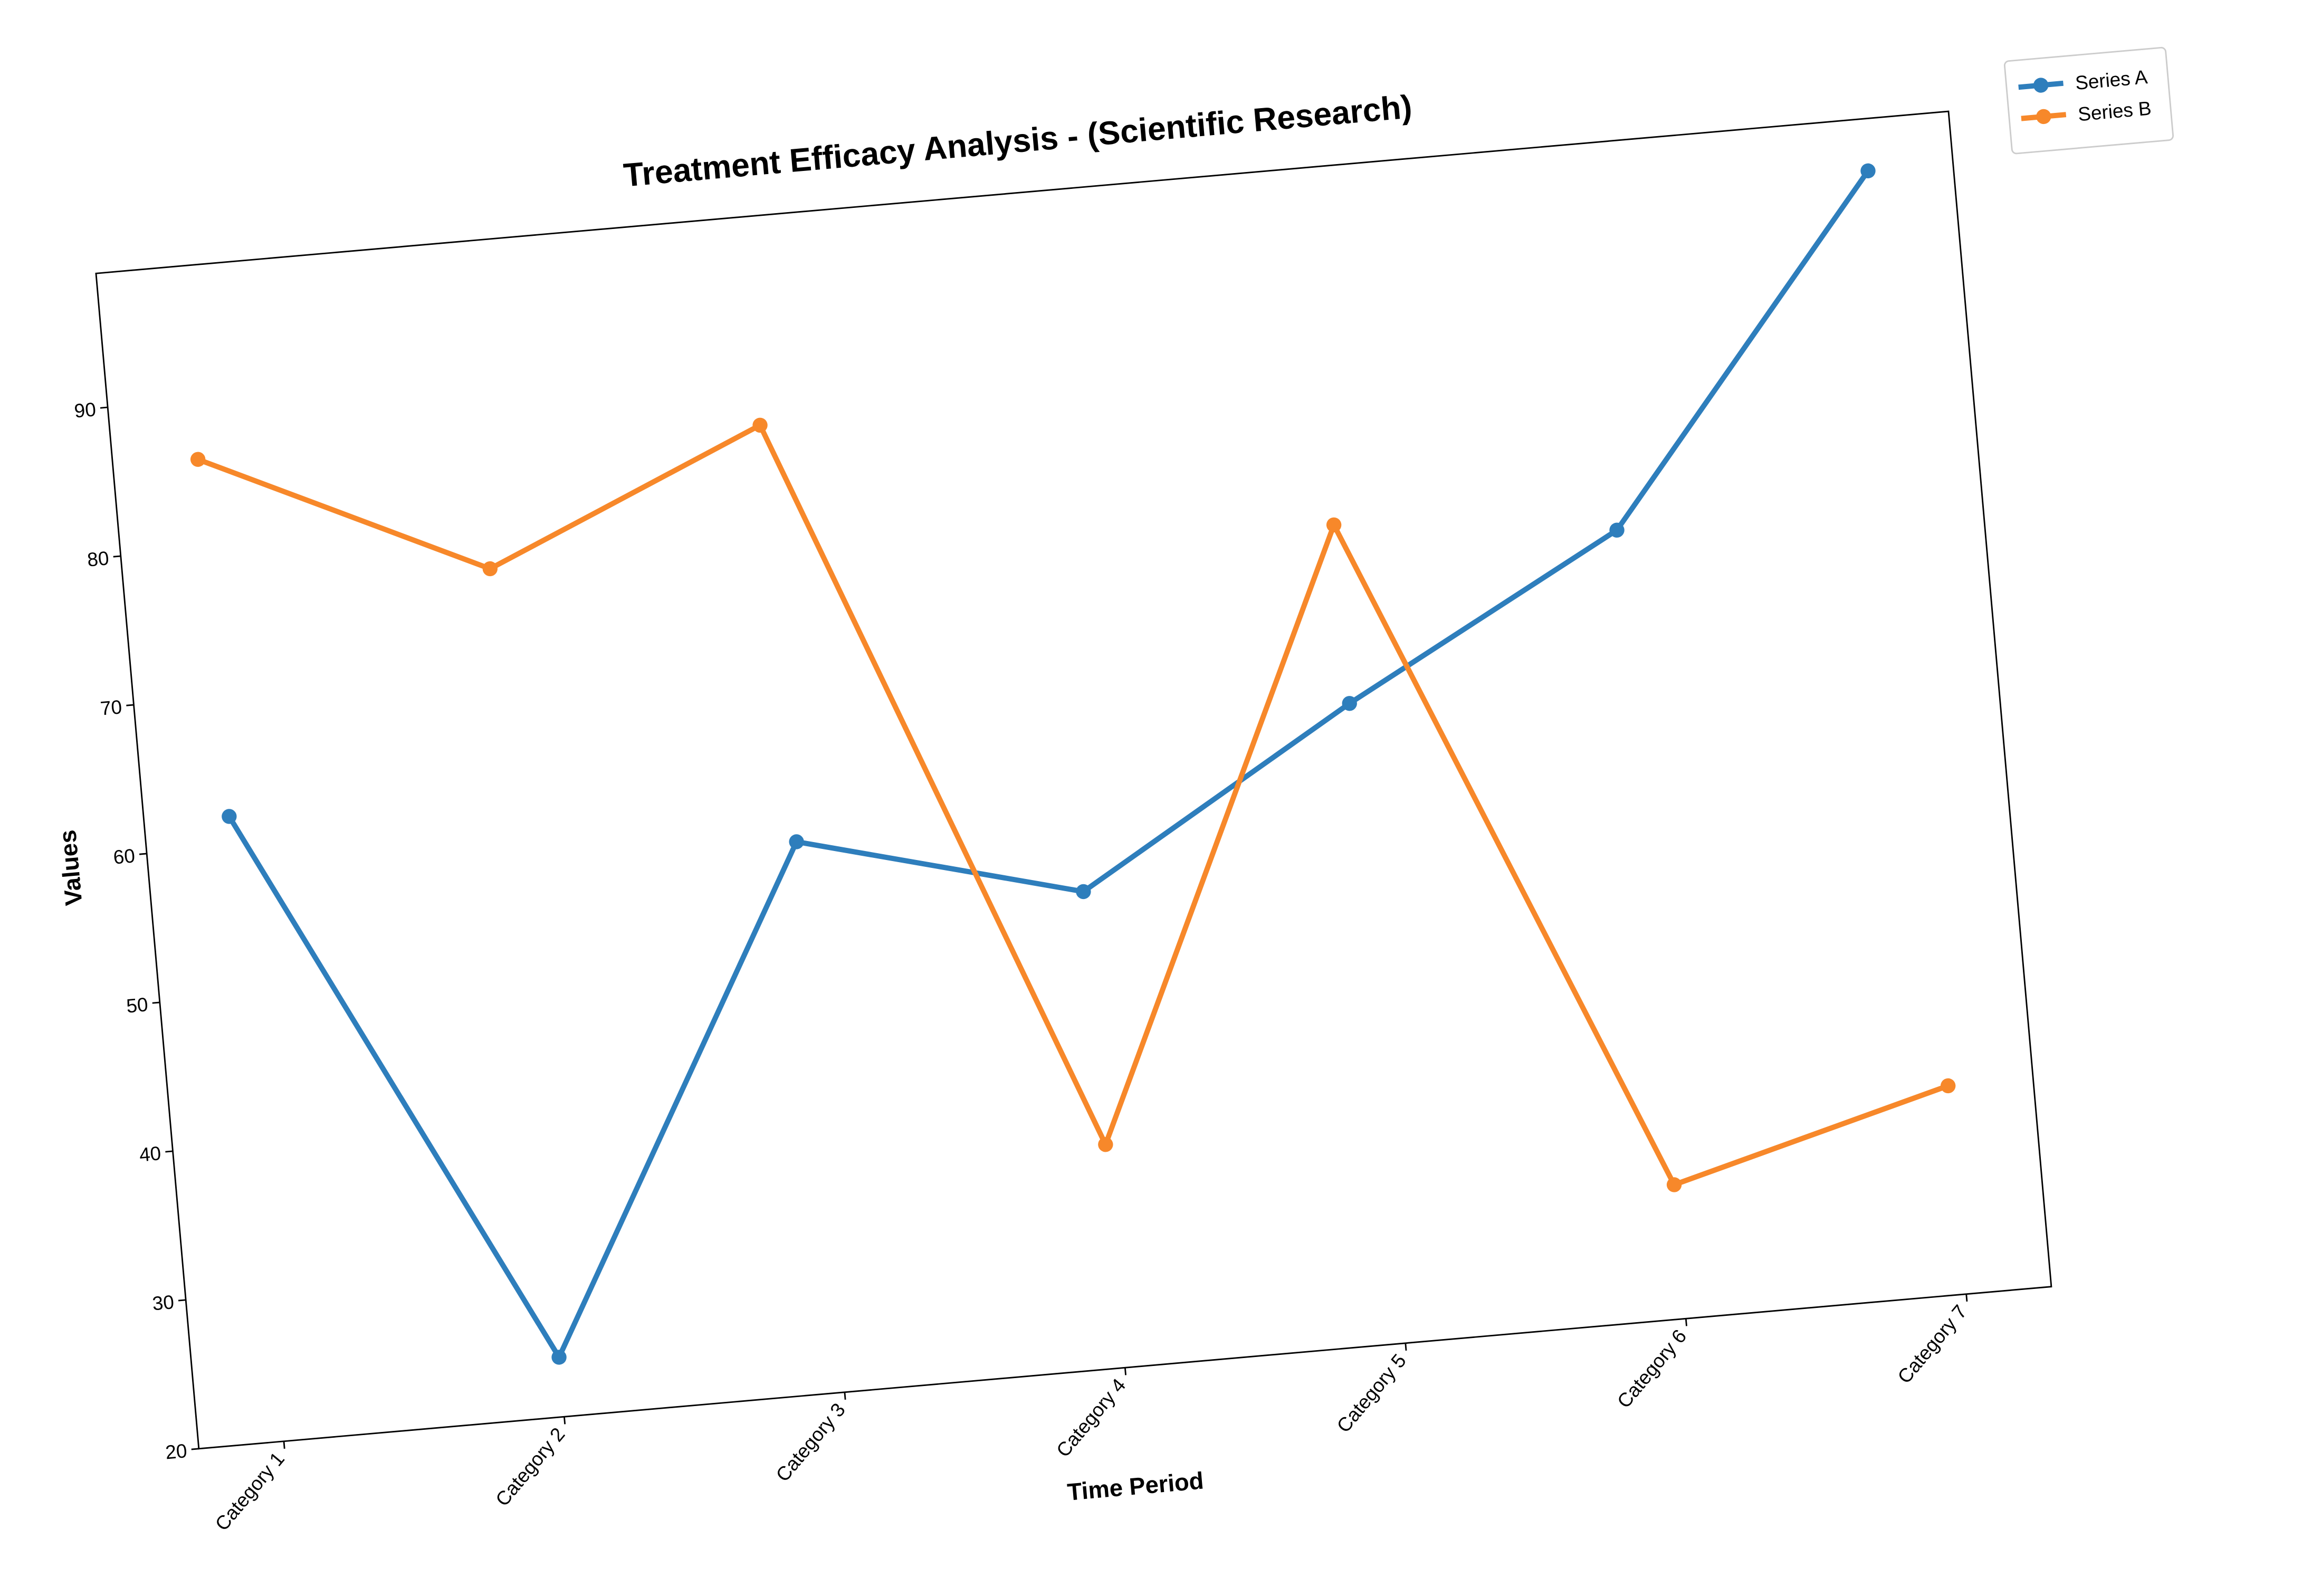 The width and height of the screenshot is (2321, 1596). What do you see at coordinates (810, 1442) in the screenshot?
I see `x-tick-label: Category 3` at bounding box center [810, 1442].